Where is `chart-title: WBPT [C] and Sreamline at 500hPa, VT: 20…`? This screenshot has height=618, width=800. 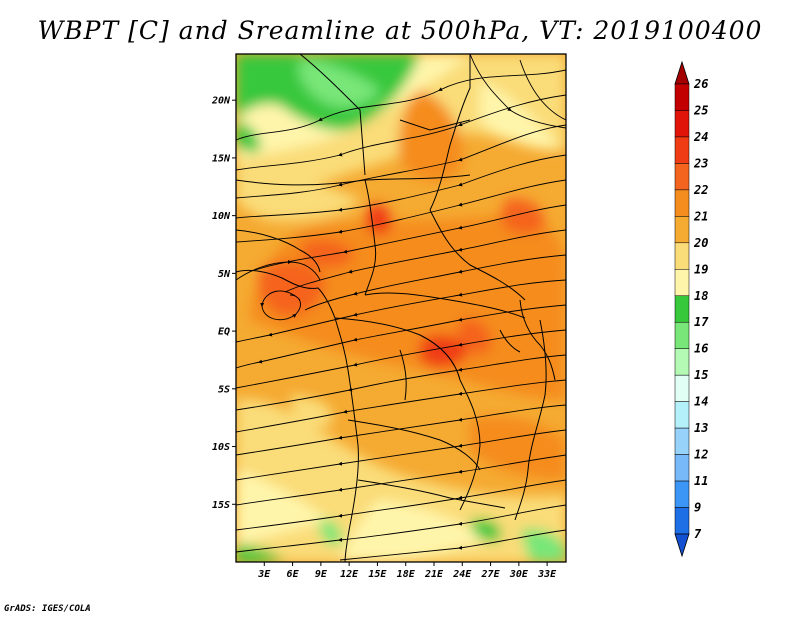 chart-title: WBPT [C] and Sreamline at 500hPa, VT: 20… is located at coordinates (400, 30).